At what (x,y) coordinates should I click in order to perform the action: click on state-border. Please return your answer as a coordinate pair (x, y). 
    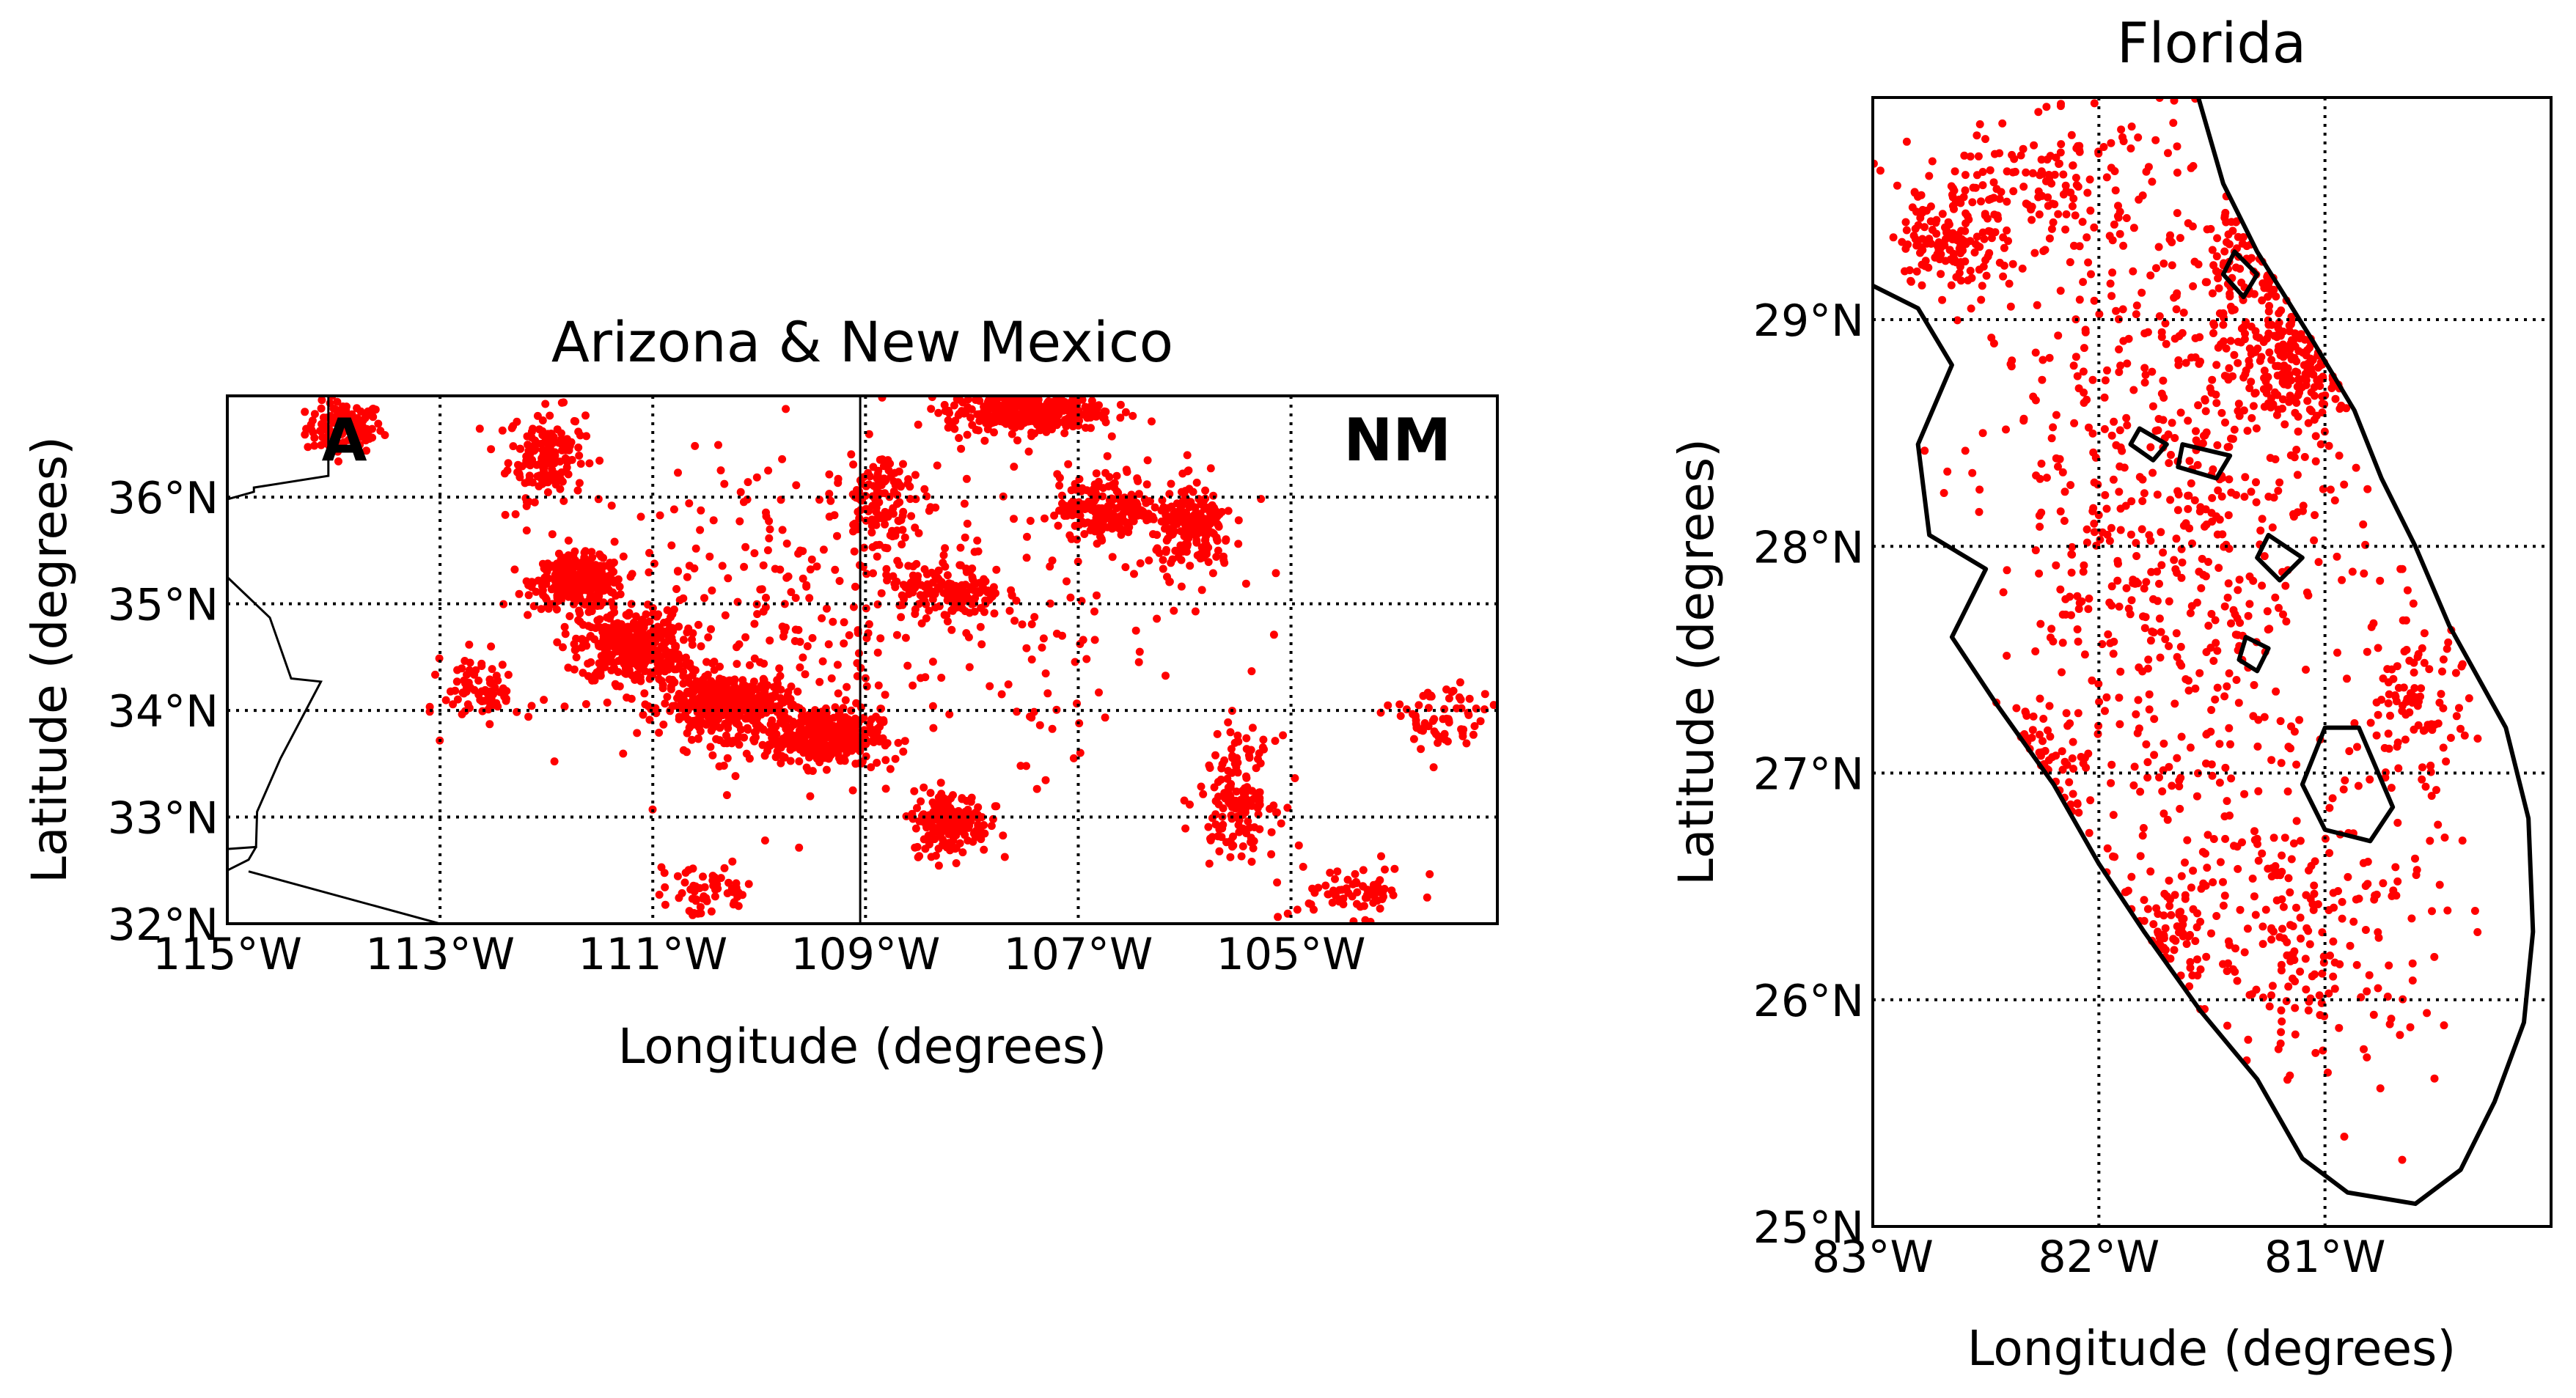
    Looking at the image, I should click on (345, 898).